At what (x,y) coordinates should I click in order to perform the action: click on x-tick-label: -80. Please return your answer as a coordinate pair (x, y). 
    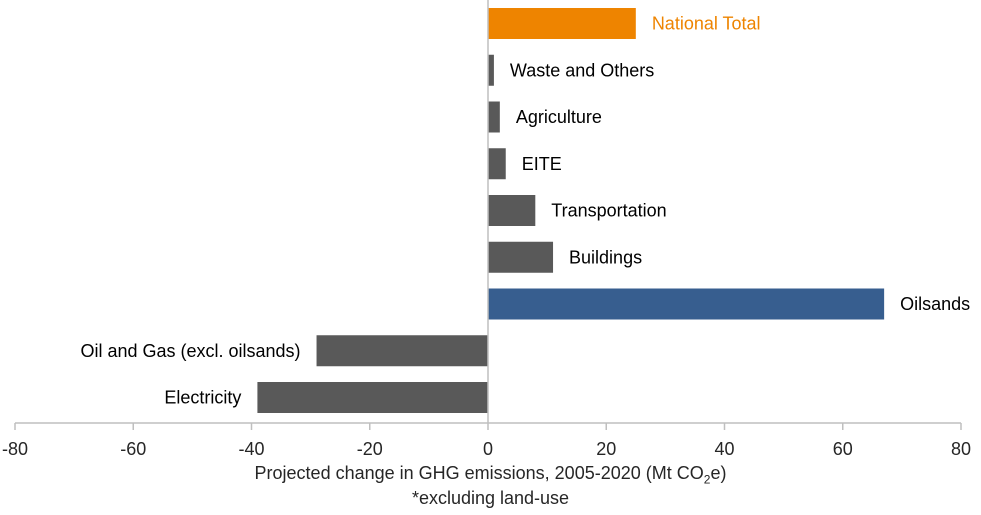
    Looking at the image, I should click on (15, 449).